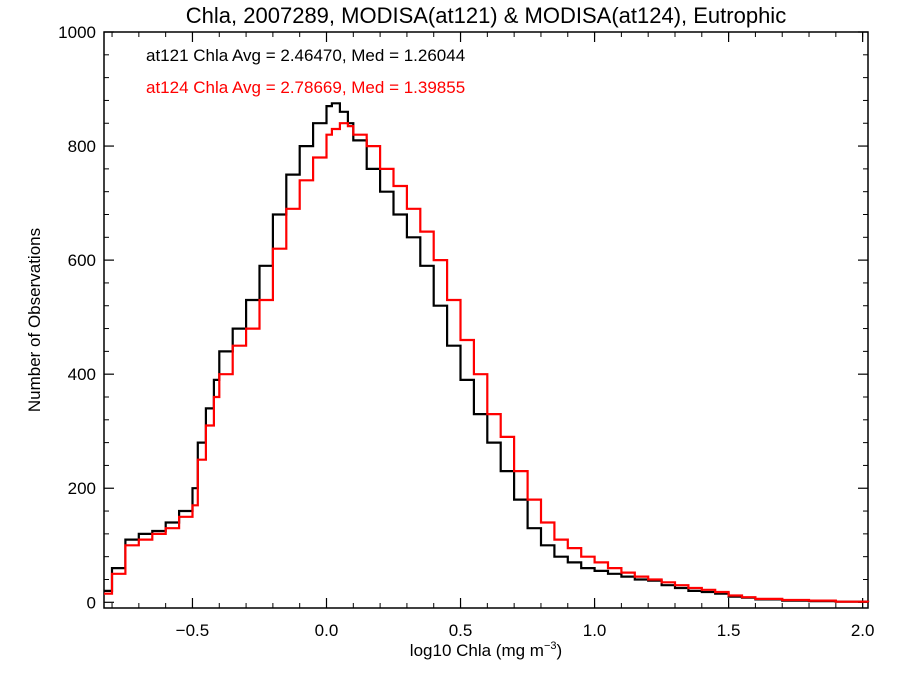 The width and height of the screenshot is (900, 675). What do you see at coordinates (82, 374) in the screenshot?
I see `y-tick-label: 400` at bounding box center [82, 374].